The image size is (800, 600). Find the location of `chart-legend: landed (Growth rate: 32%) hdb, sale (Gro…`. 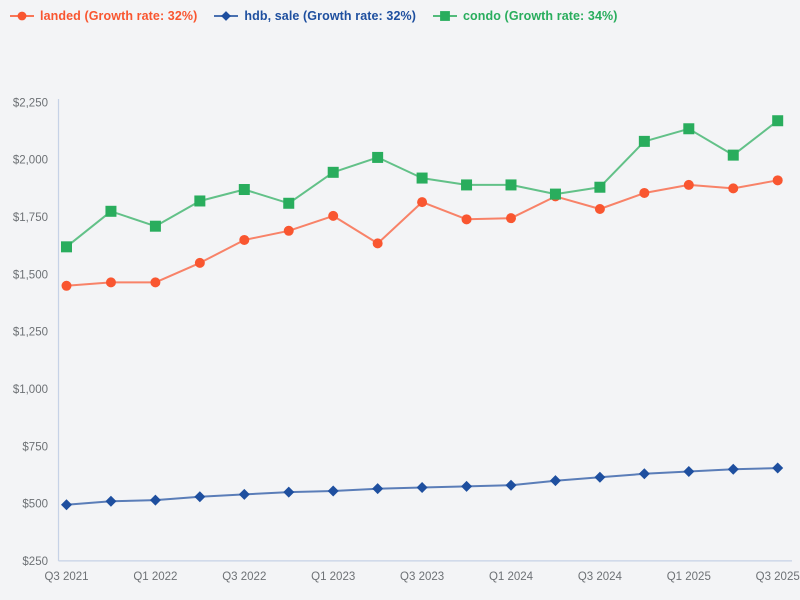

chart-legend: landed (Growth rate: 32%) hdb, sale (Gro… is located at coordinates (313, 16).